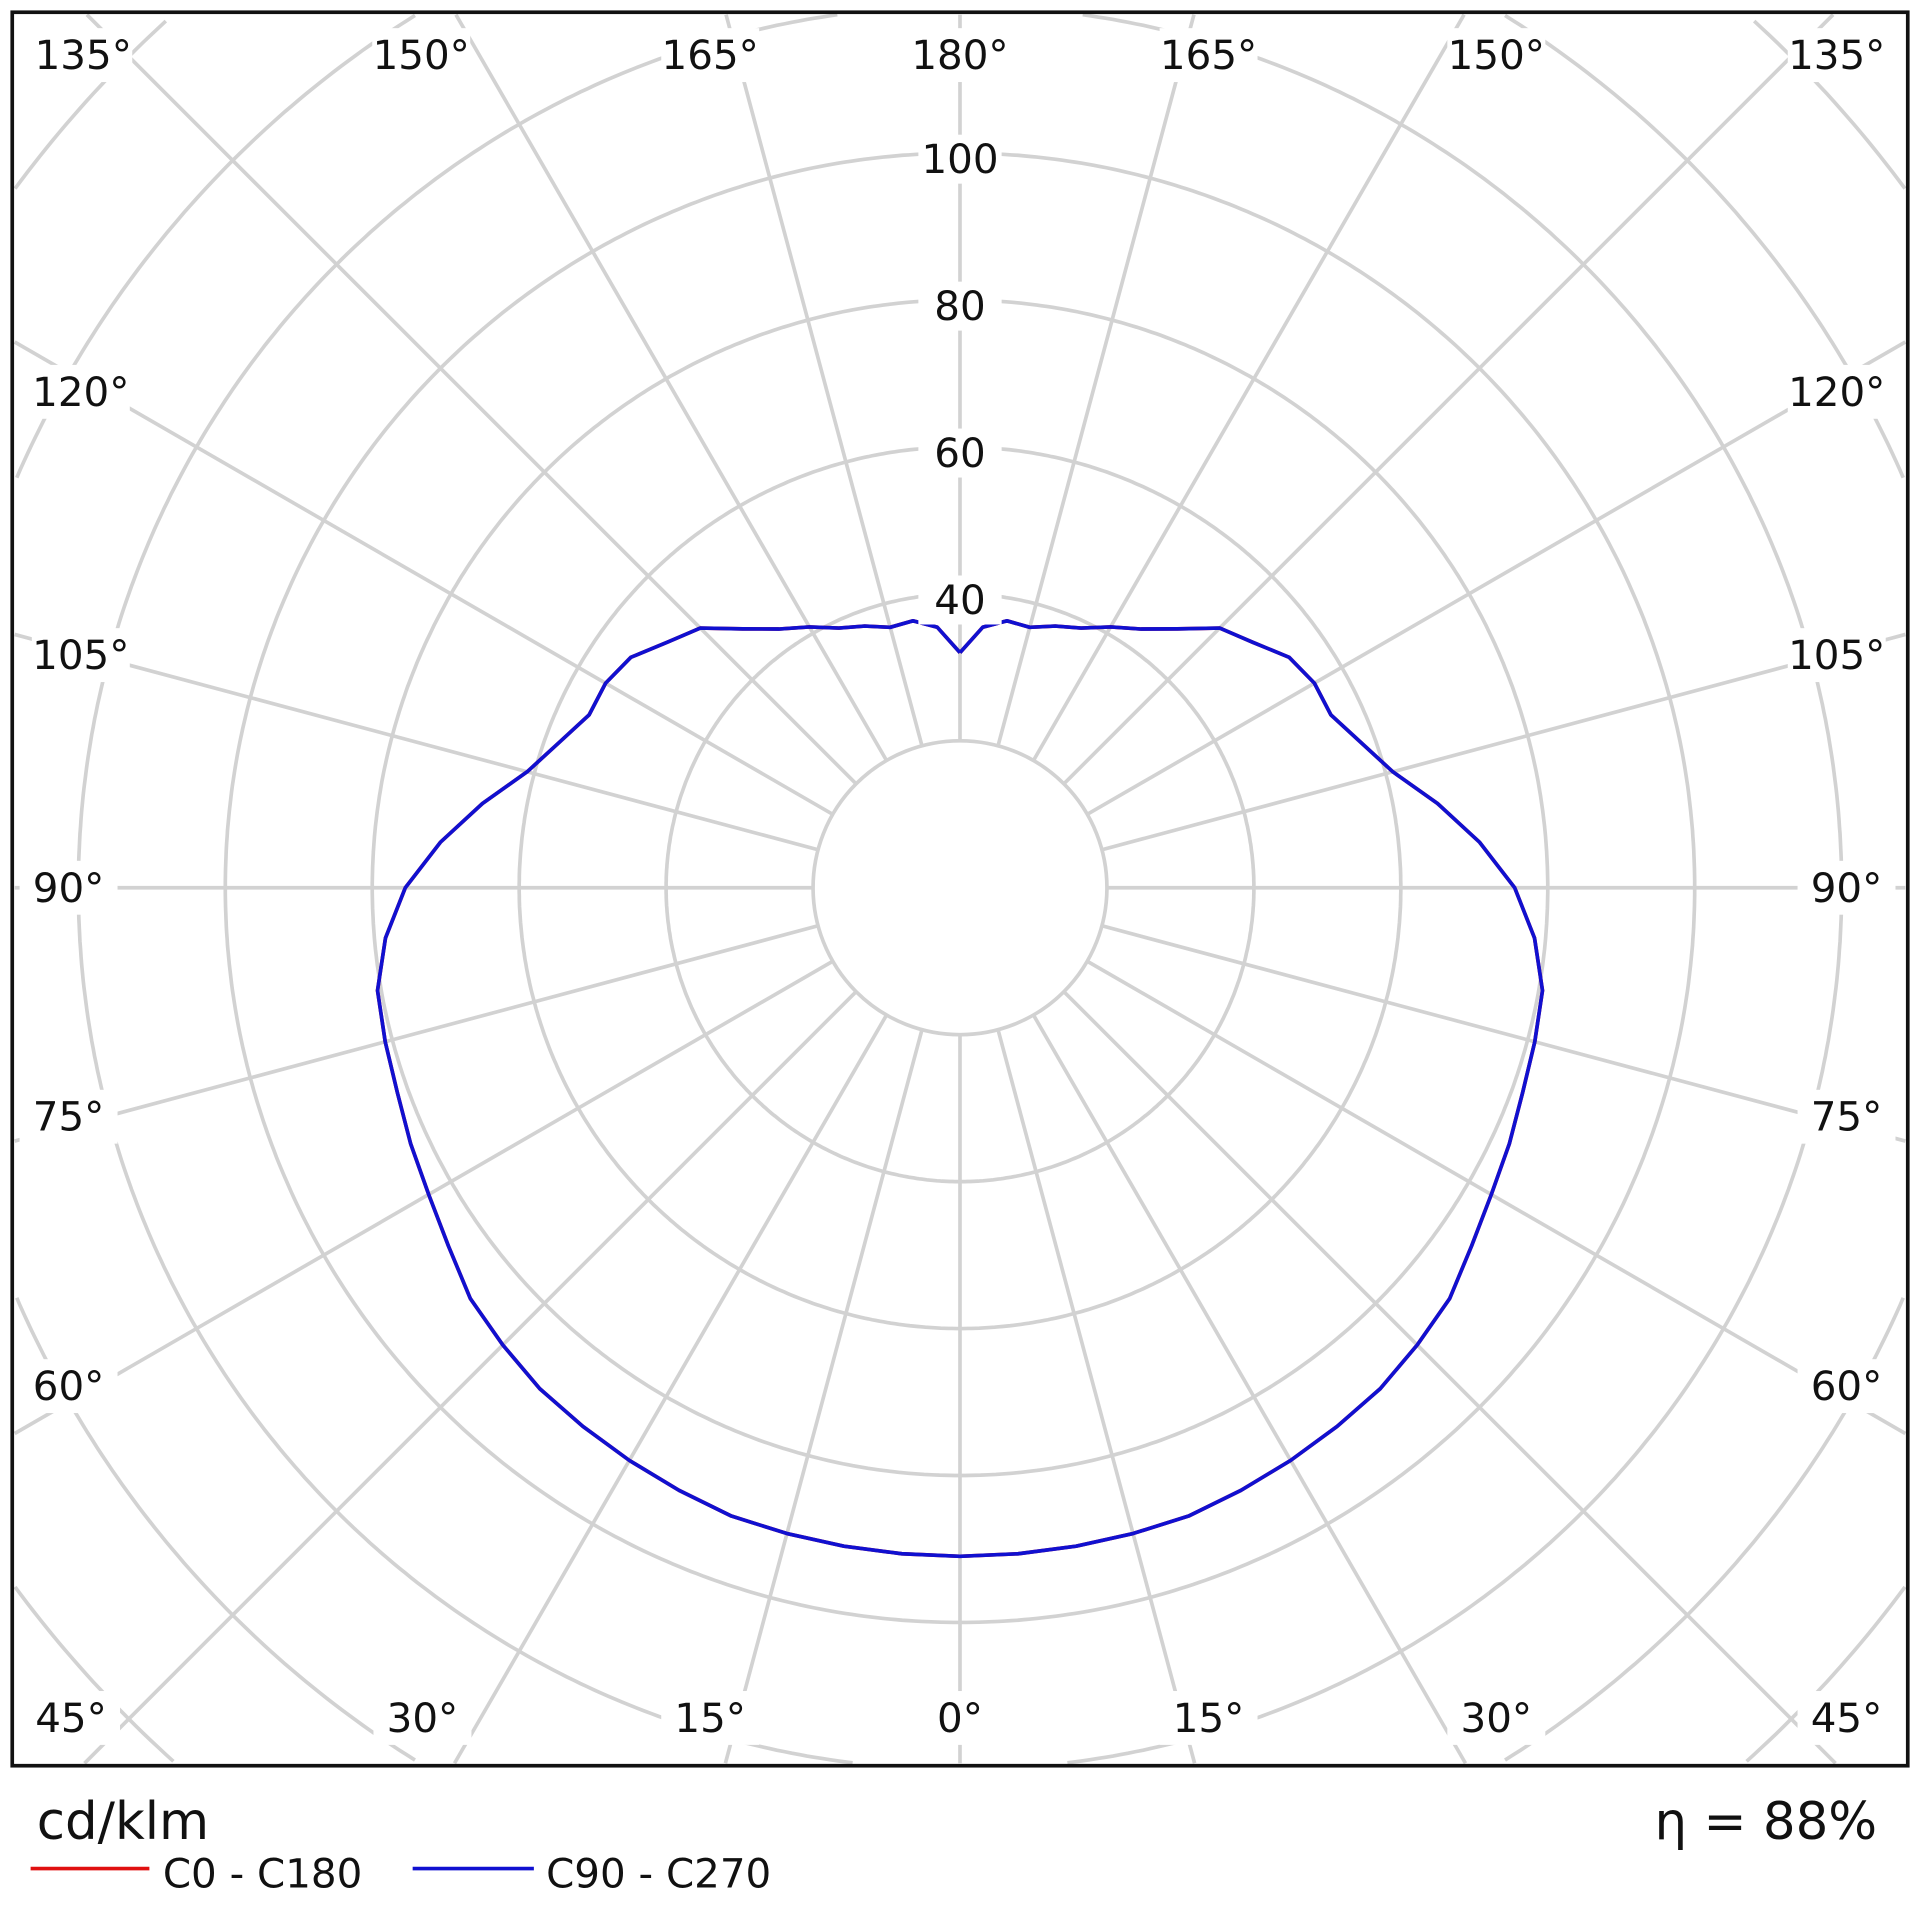 Image resolution: width=1920 pixels, height=1920 pixels. I want to click on angle-label-left: 120°, so click(80, 392).